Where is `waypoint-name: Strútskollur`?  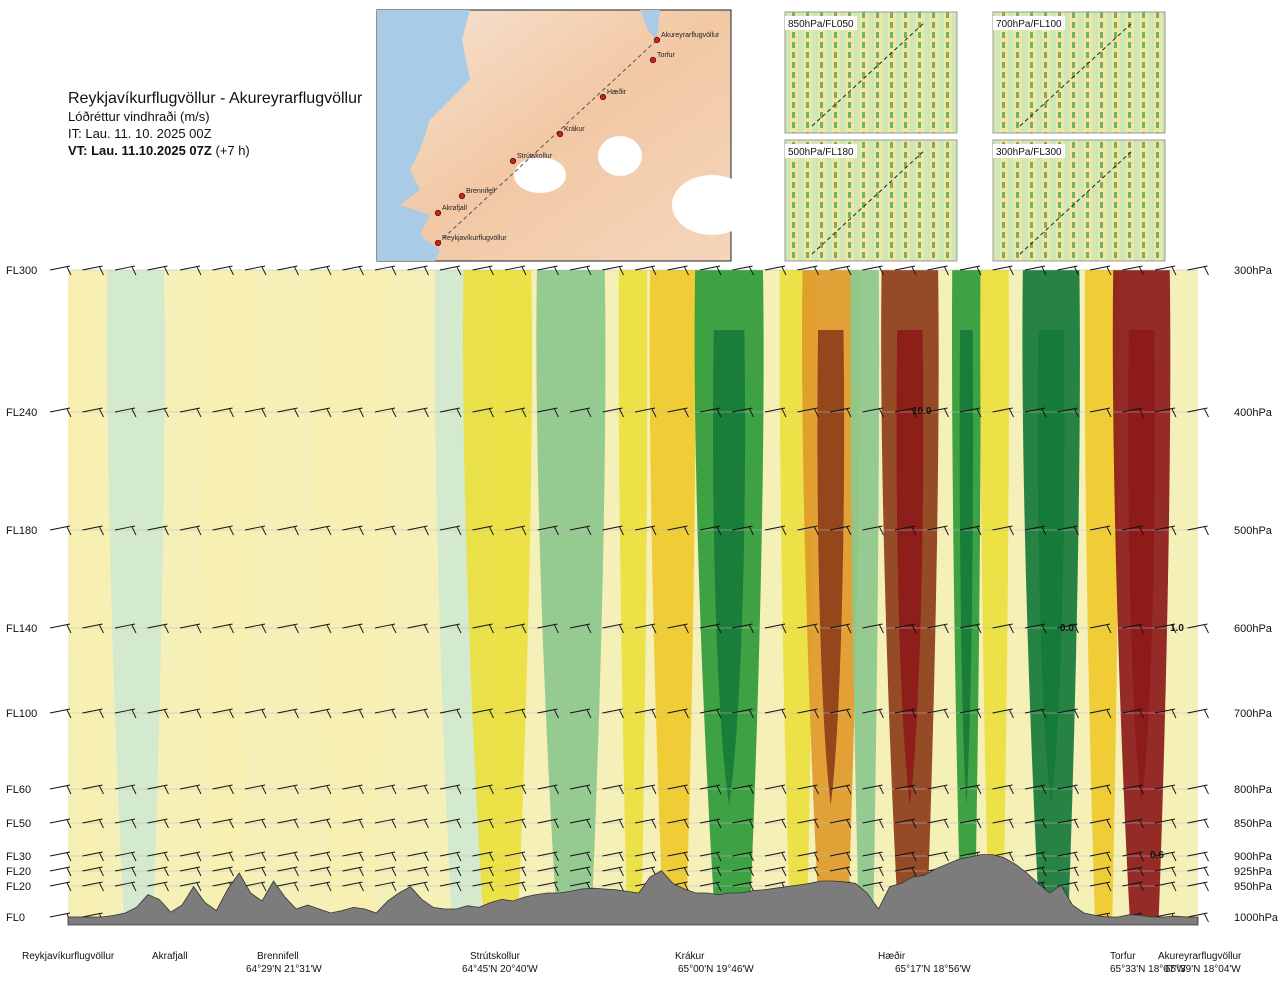
waypoint-name: Strútskollur is located at coordinates (495, 956).